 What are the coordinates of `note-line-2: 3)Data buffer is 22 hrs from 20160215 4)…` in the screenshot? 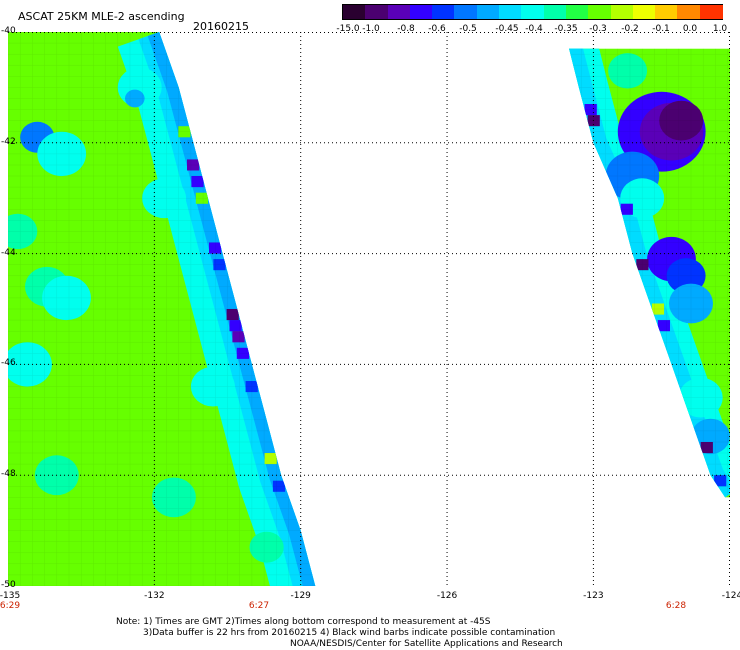 It's located at (349, 633).